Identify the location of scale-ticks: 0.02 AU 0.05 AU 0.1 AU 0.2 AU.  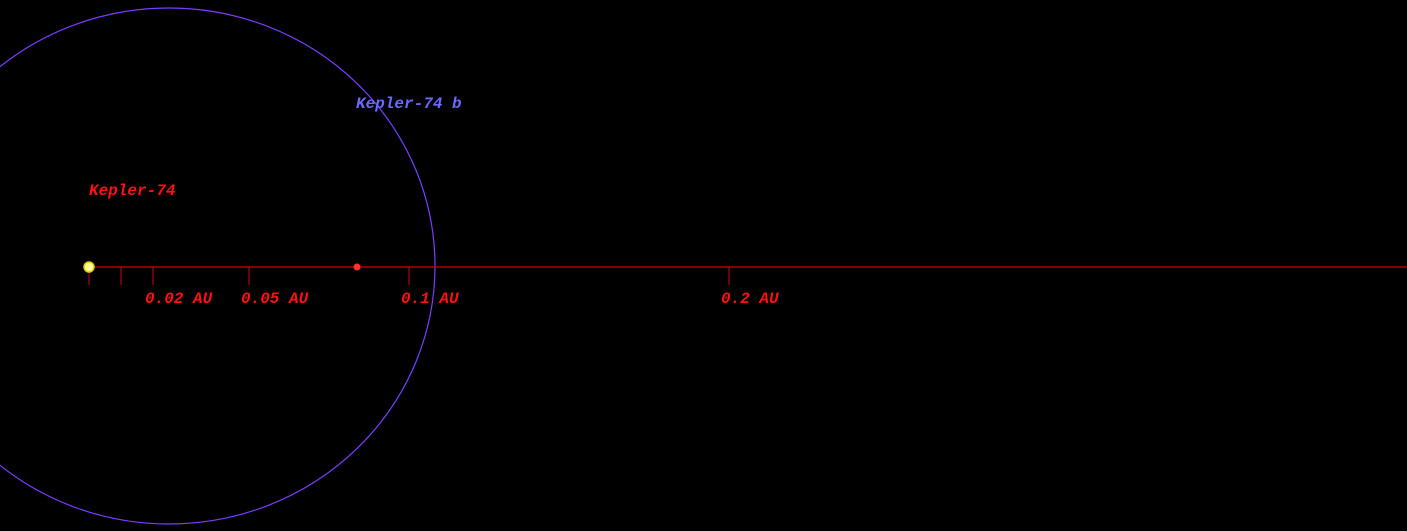
(462, 287).